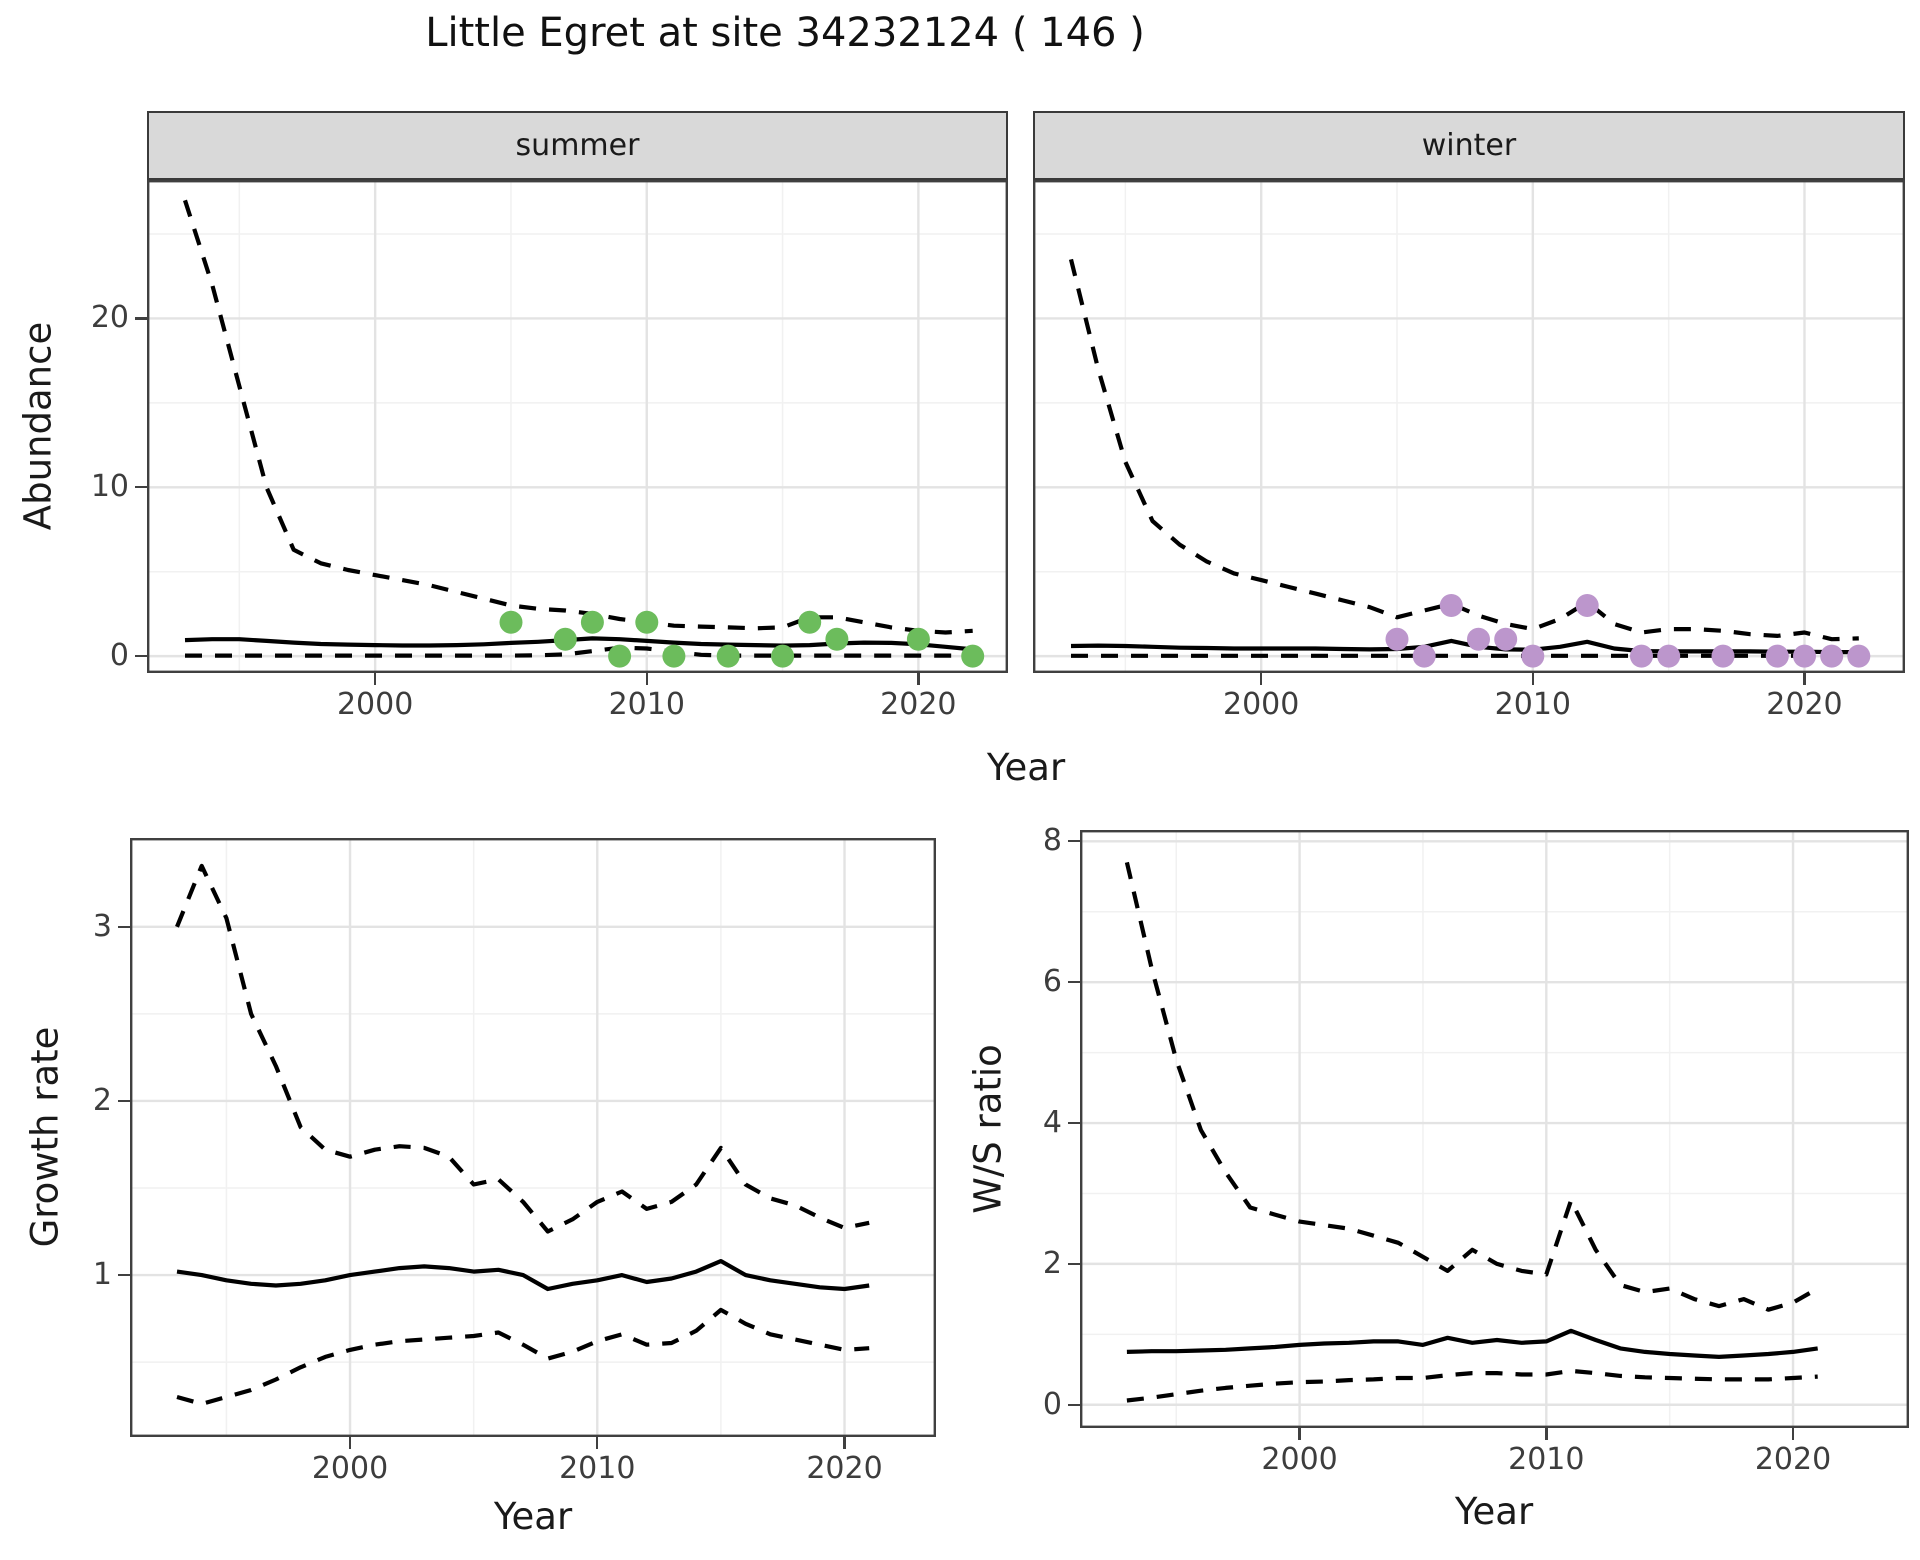 The width and height of the screenshot is (1920, 1560). What do you see at coordinates (1026, 767) in the screenshot?
I see `year-axis-title-top: Year` at bounding box center [1026, 767].